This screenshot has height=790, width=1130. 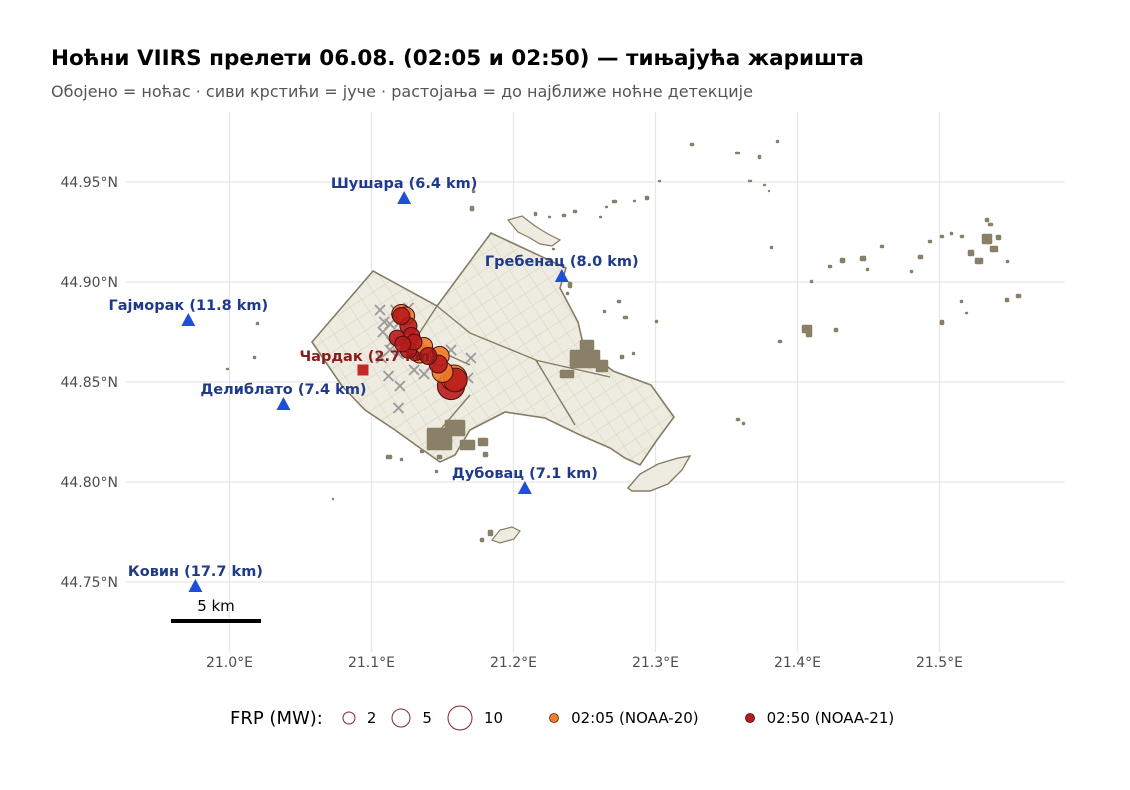 I want to click on deliblato-sands-main, so click(x=492, y=349).